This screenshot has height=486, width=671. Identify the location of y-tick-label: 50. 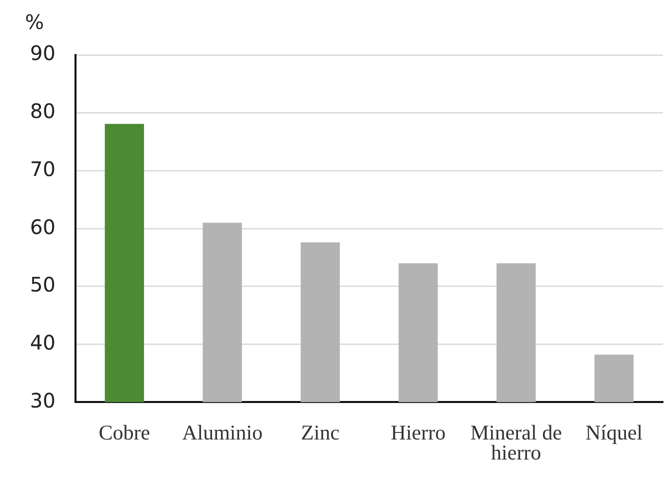
(43, 284).